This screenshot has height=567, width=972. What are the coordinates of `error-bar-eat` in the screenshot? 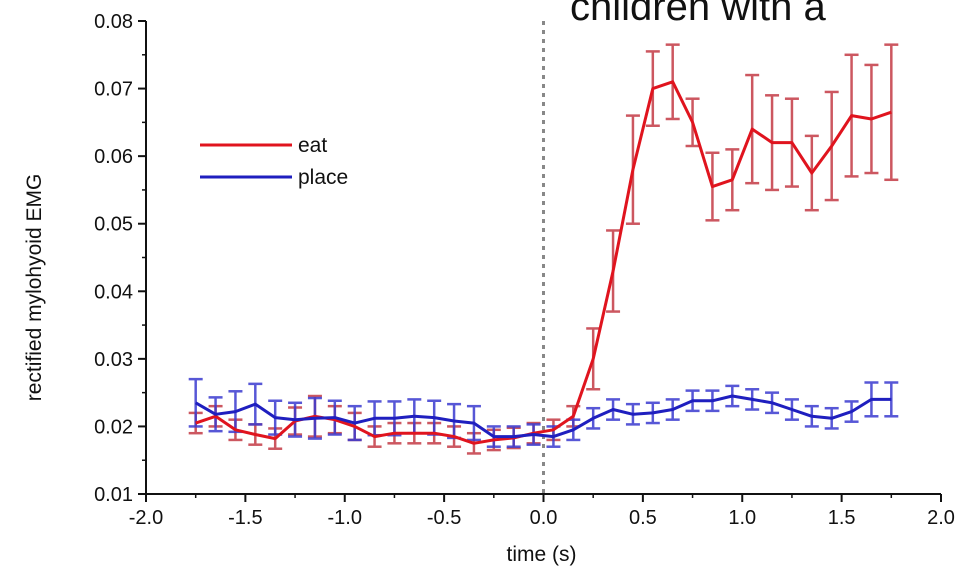 It's located at (891, 112).